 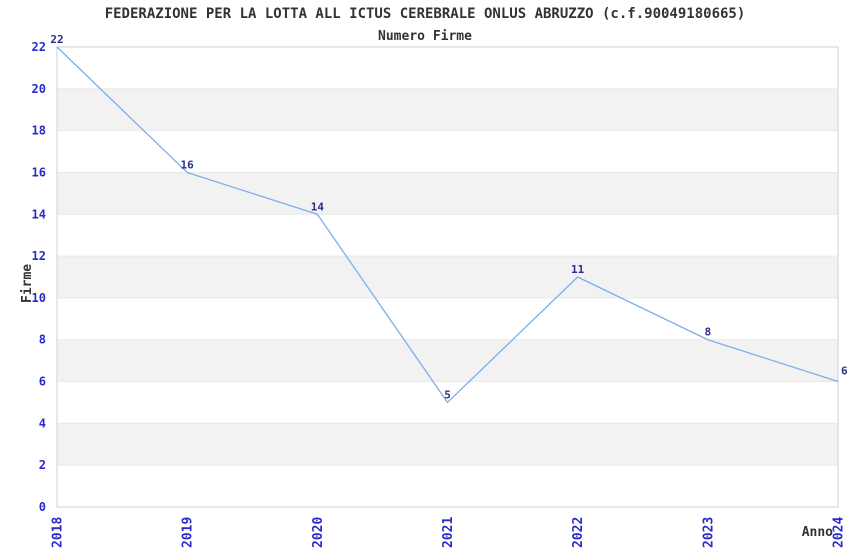 I want to click on y-tick-label: 2, so click(x=42, y=465).